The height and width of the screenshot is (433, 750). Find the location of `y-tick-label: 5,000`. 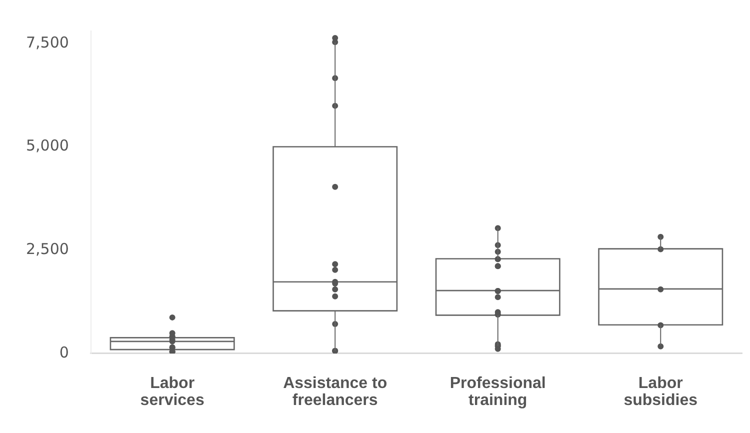

y-tick-label: 5,000 is located at coordinates (47, 145).